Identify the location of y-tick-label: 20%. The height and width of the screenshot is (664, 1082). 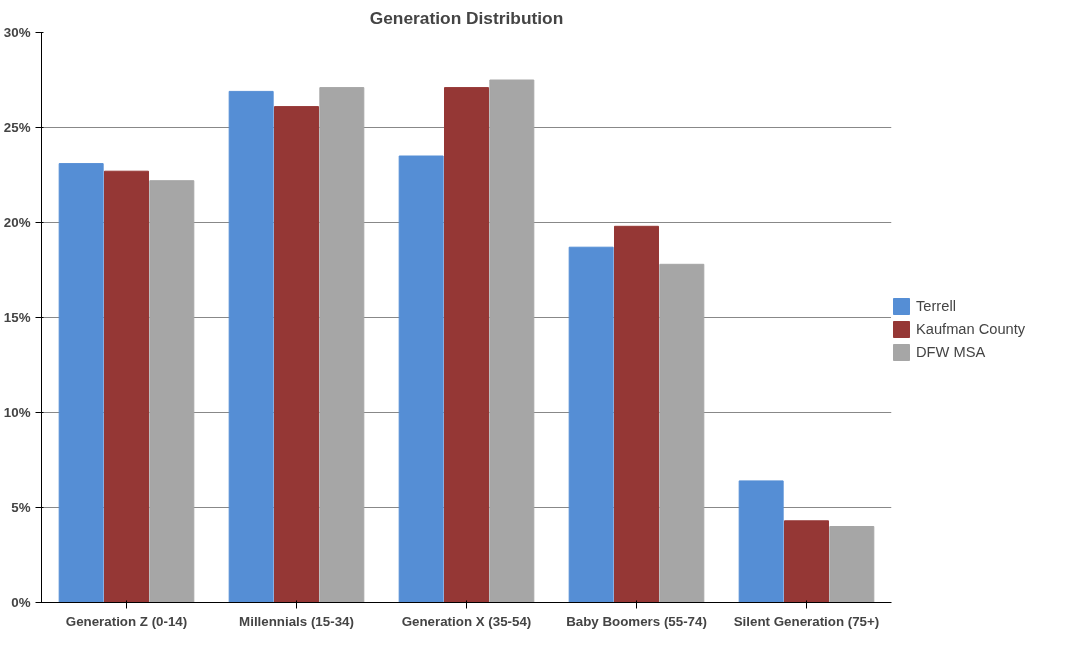
(17, 222).